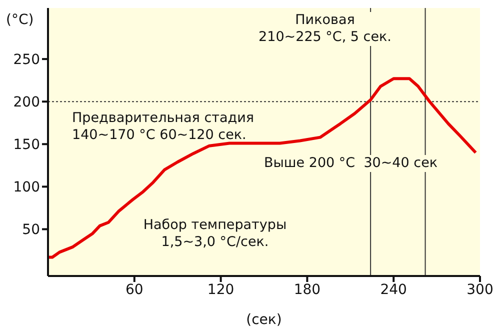  I want to click on y-tick-label: 150, so click(26, 145).